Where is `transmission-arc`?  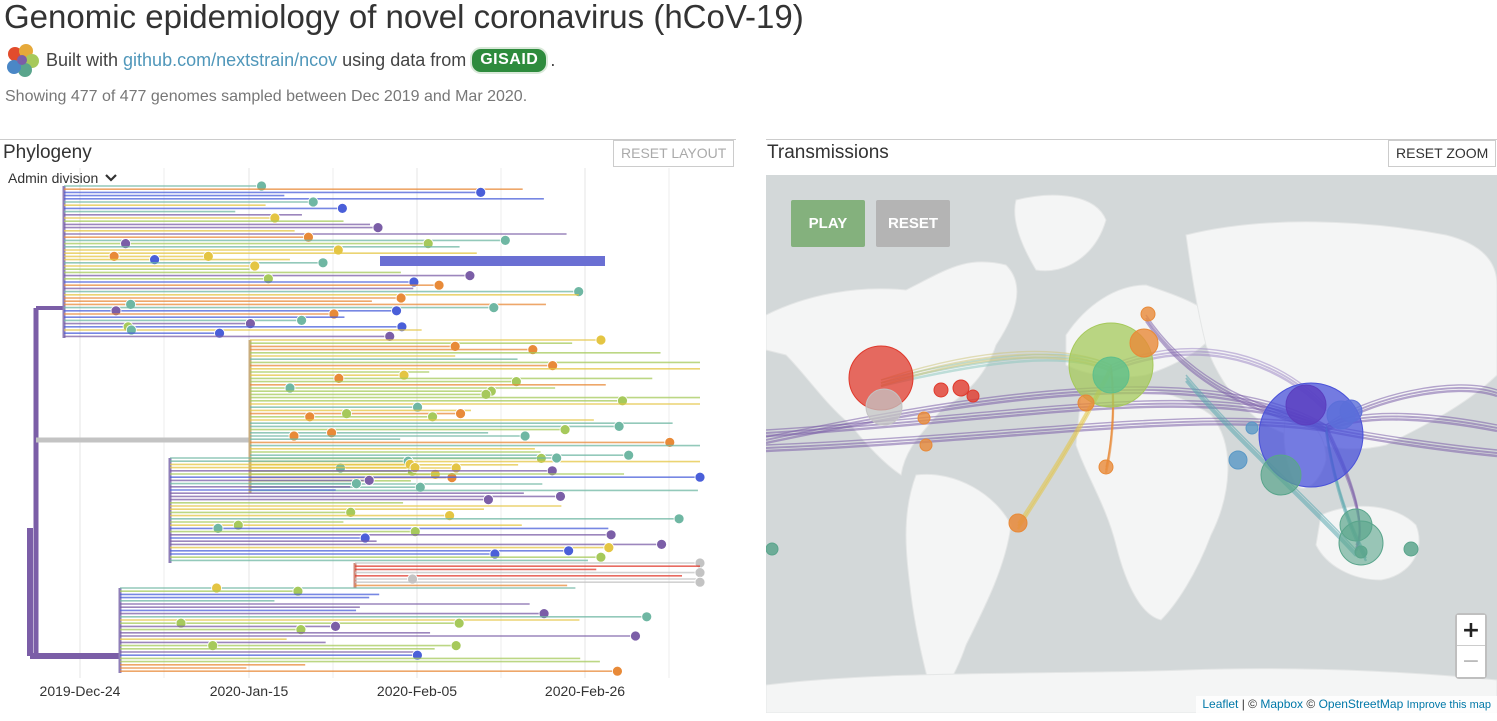
transmission-arc is located at coordinates (1046, 412).